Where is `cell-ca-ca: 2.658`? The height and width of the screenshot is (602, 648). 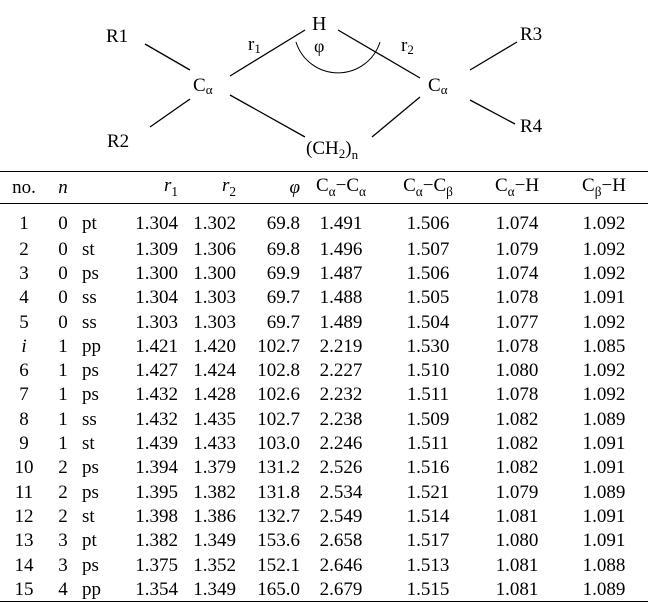
cell-ca-ca: 2.658 is located at coordinates (341, 541).